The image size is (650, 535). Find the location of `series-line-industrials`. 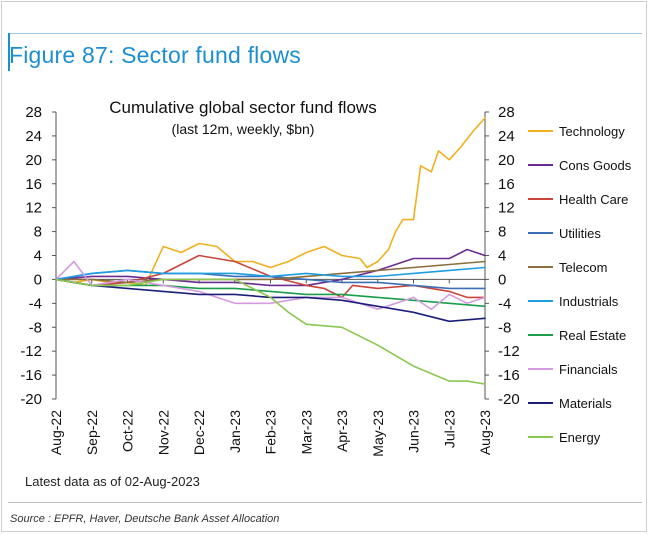

series-line-industrials is located at coordinates (270, 273).